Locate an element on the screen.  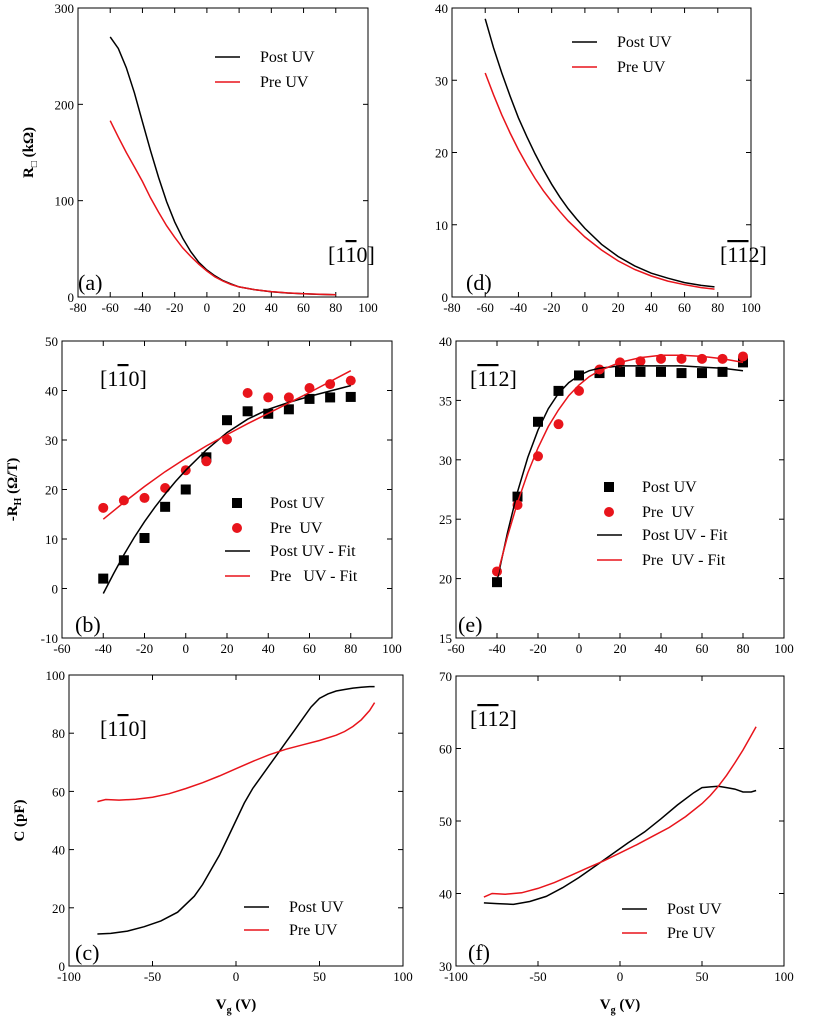
plot-frame-a is located at coordinates (223, 152).